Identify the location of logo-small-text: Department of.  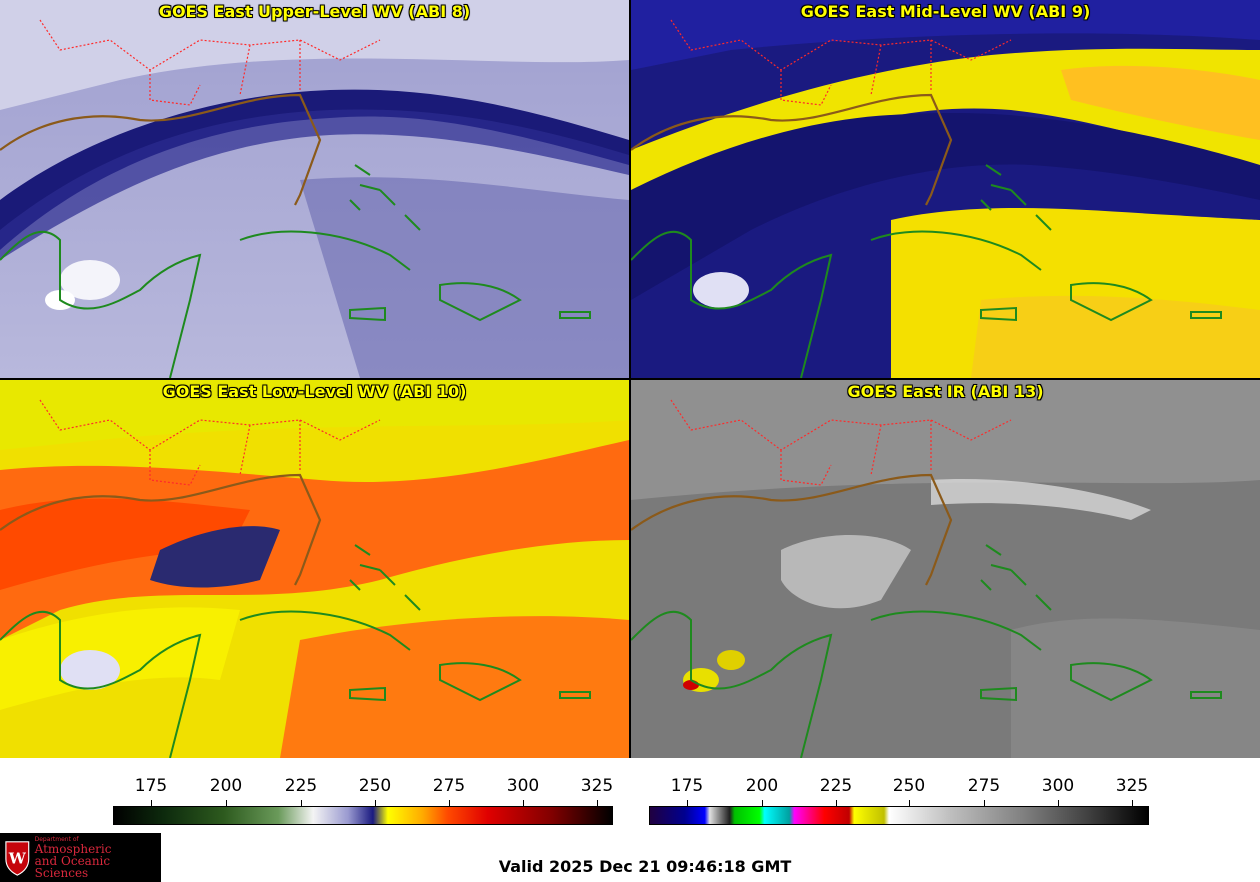
(56, 839).